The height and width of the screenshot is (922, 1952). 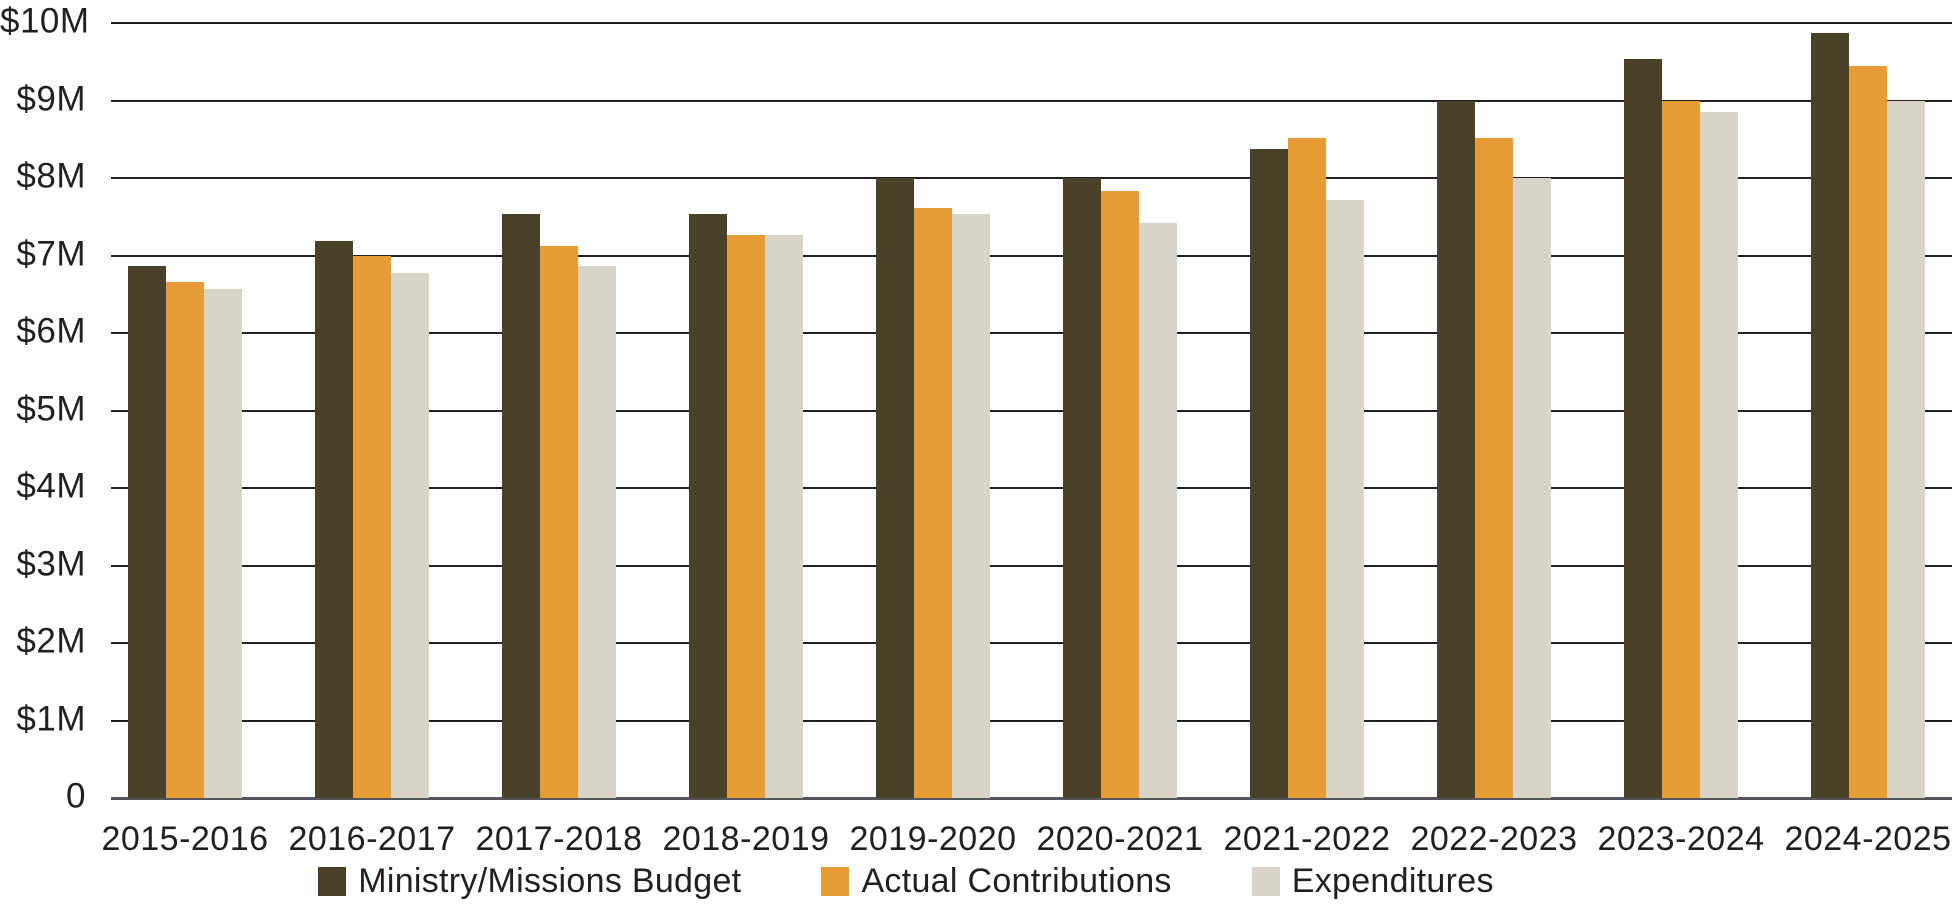 I want to click on y-axis-tick-label: $10M, so click(x=45, y=21).